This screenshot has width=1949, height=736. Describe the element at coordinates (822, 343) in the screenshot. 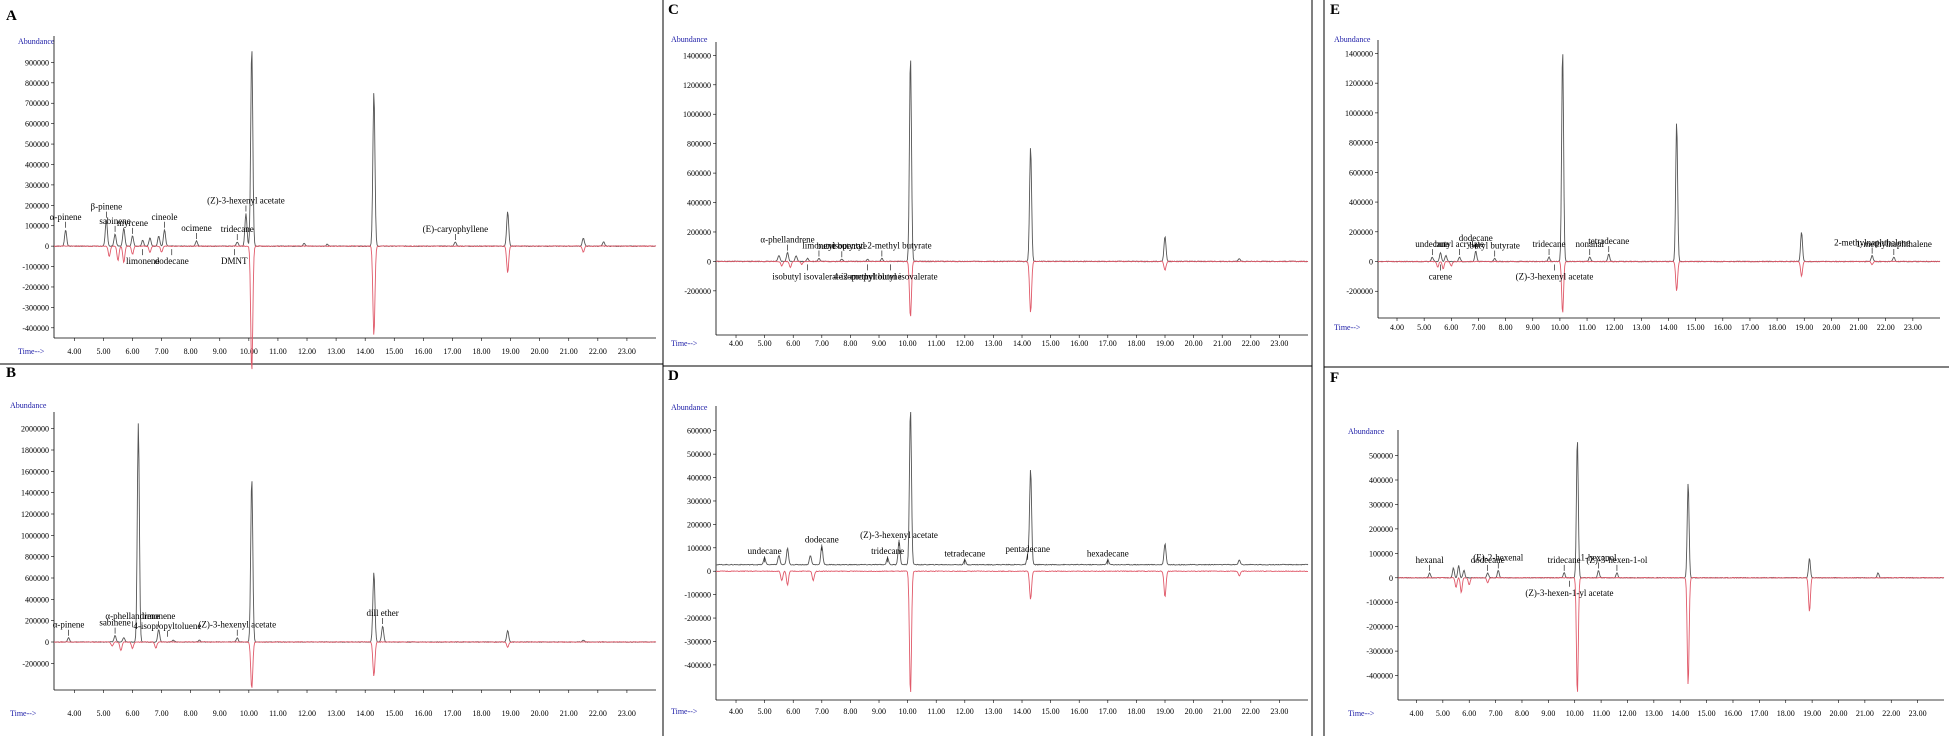

I see `x-tick-label: 7.00` at that location.